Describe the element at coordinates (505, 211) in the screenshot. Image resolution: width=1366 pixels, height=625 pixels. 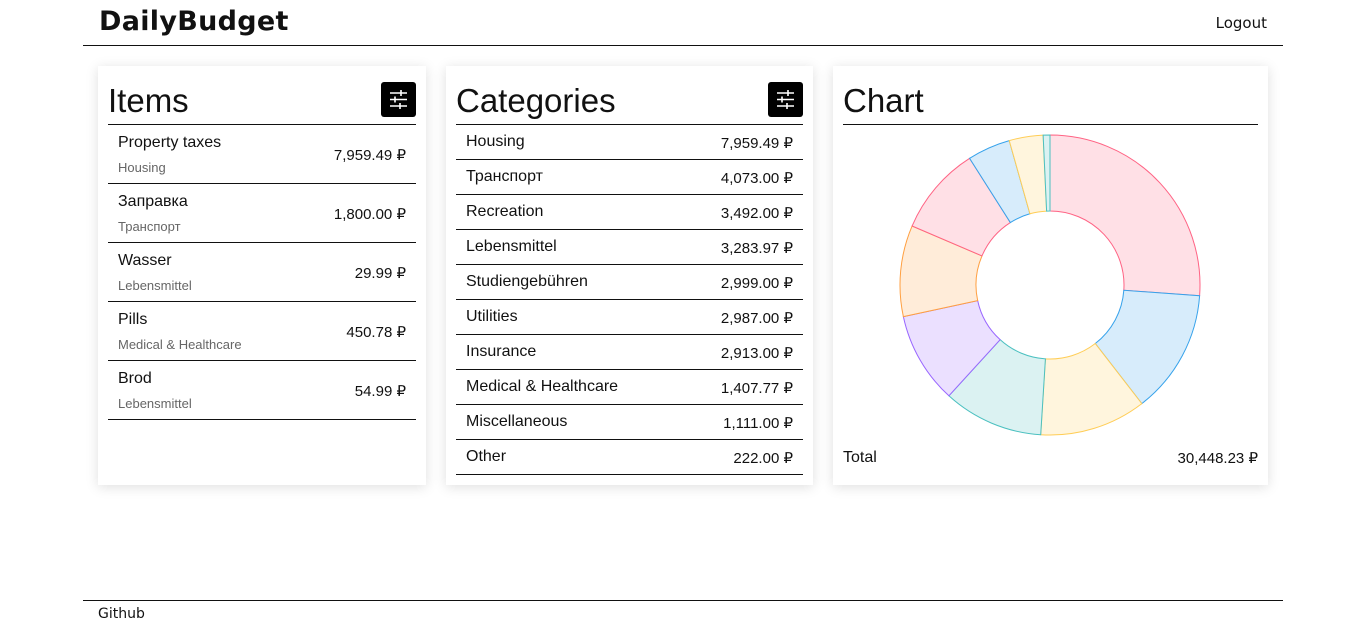
I see `category-name: Recreation` at that location.